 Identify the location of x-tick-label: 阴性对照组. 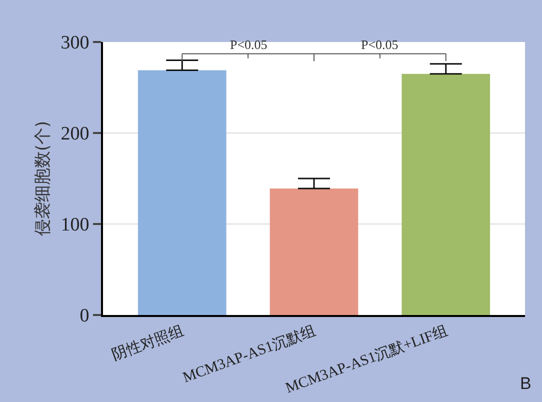
(148, 343).